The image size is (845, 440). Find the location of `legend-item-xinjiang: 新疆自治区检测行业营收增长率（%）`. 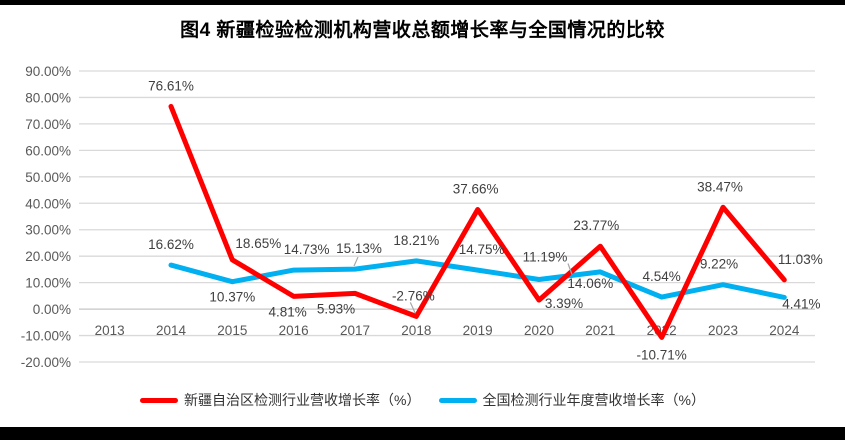

legend-item-xinjiang: 新疆自治区检测行业营收增长率（%） is located at coordinates (280, 400).